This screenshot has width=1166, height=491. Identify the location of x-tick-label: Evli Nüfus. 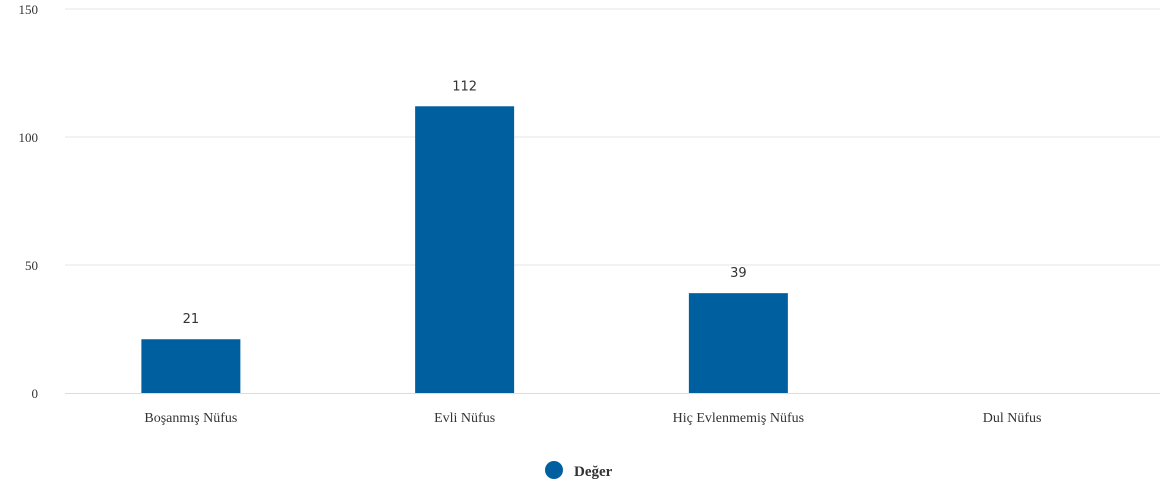
(464, 418).